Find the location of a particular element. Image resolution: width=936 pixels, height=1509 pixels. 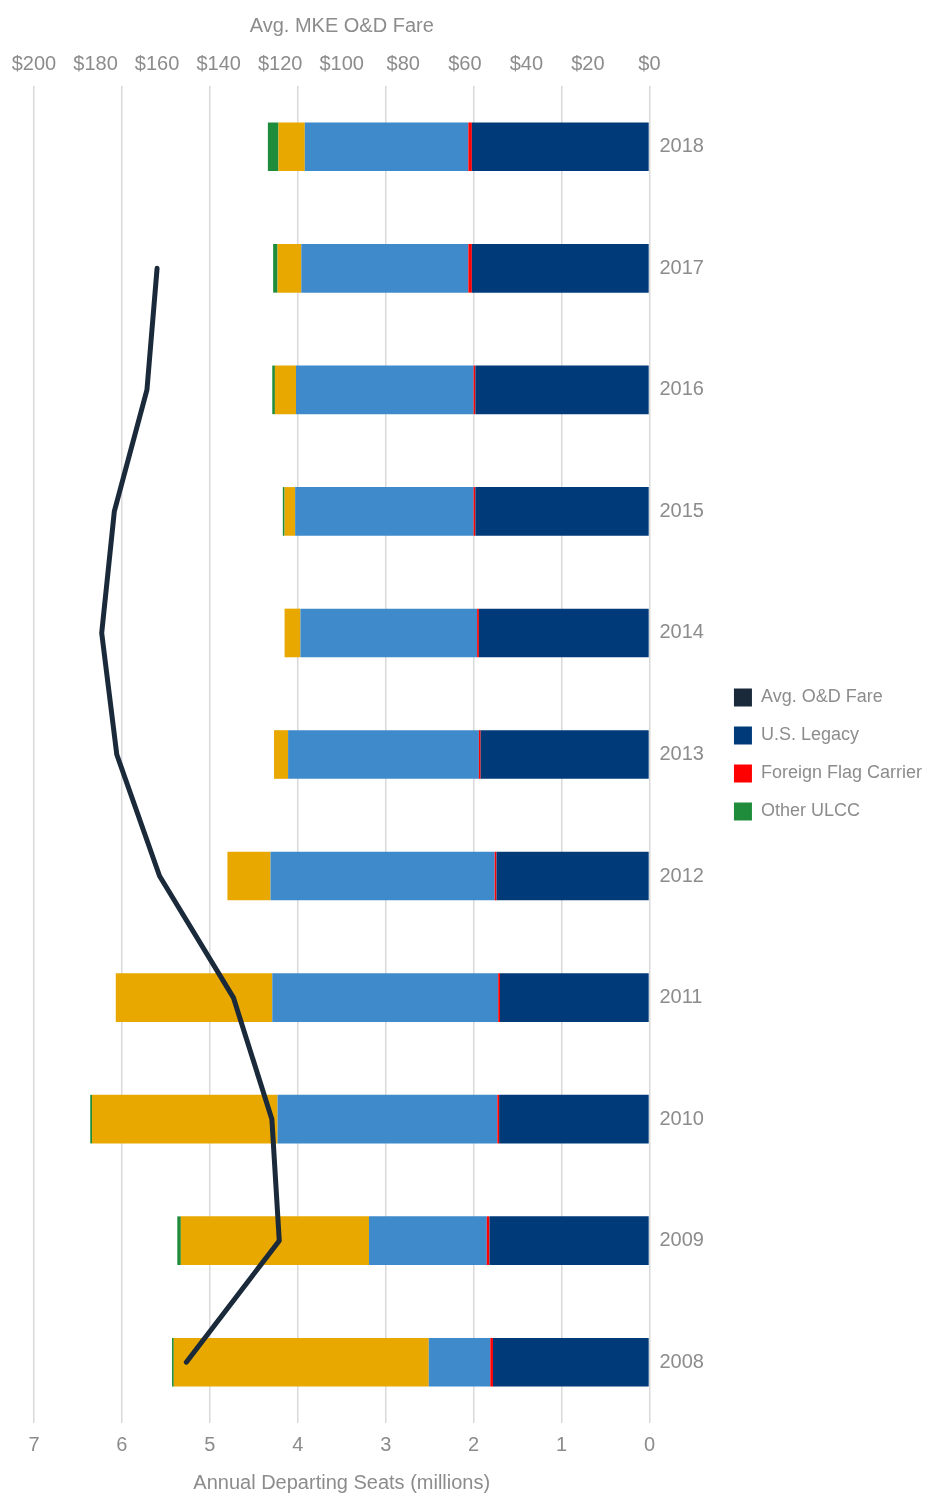

x-tick-label: 1 is located at coordinates (561, 1443).